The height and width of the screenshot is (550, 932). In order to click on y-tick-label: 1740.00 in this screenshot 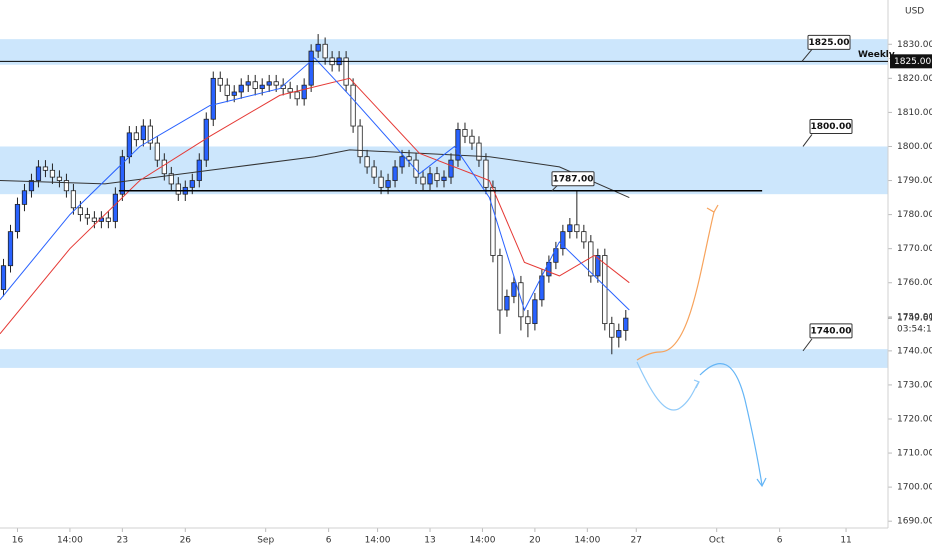, I will do `click(914, 351)`.